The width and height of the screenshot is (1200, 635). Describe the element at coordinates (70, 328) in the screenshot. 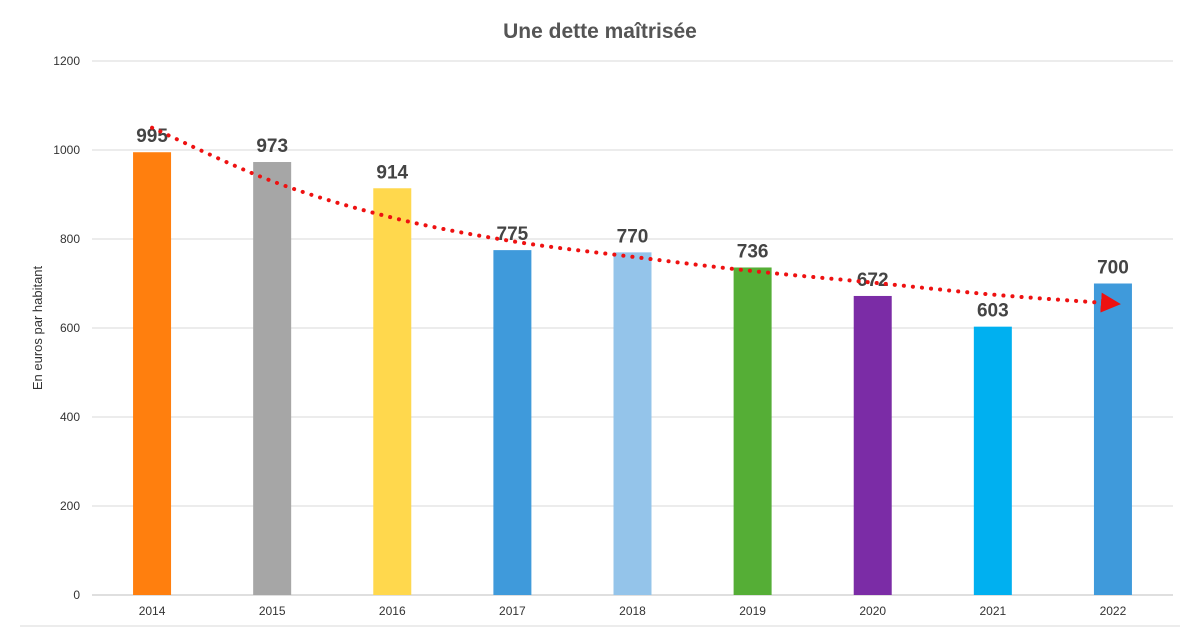

I see `y-tick-label: 600` at that location.